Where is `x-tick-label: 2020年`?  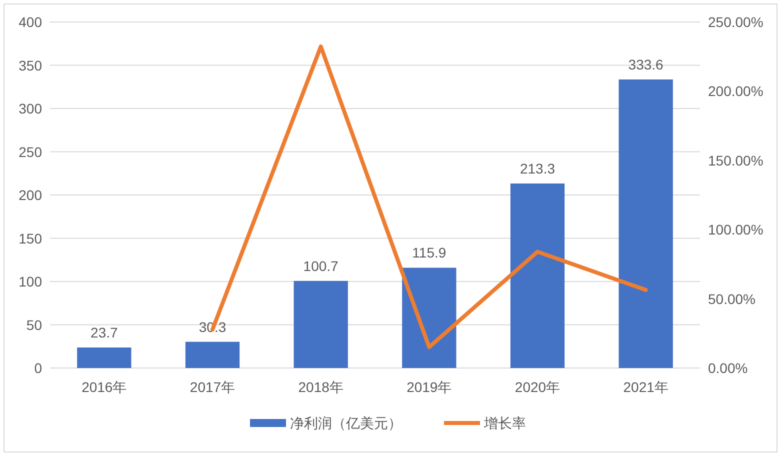
x-tick-label: 2020年 is located at coordinates (537, 387).